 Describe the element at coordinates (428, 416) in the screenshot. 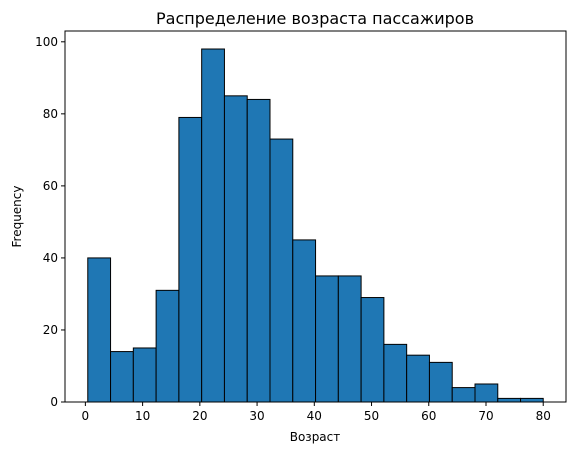

I see `x-tick-label: 60` at that location.